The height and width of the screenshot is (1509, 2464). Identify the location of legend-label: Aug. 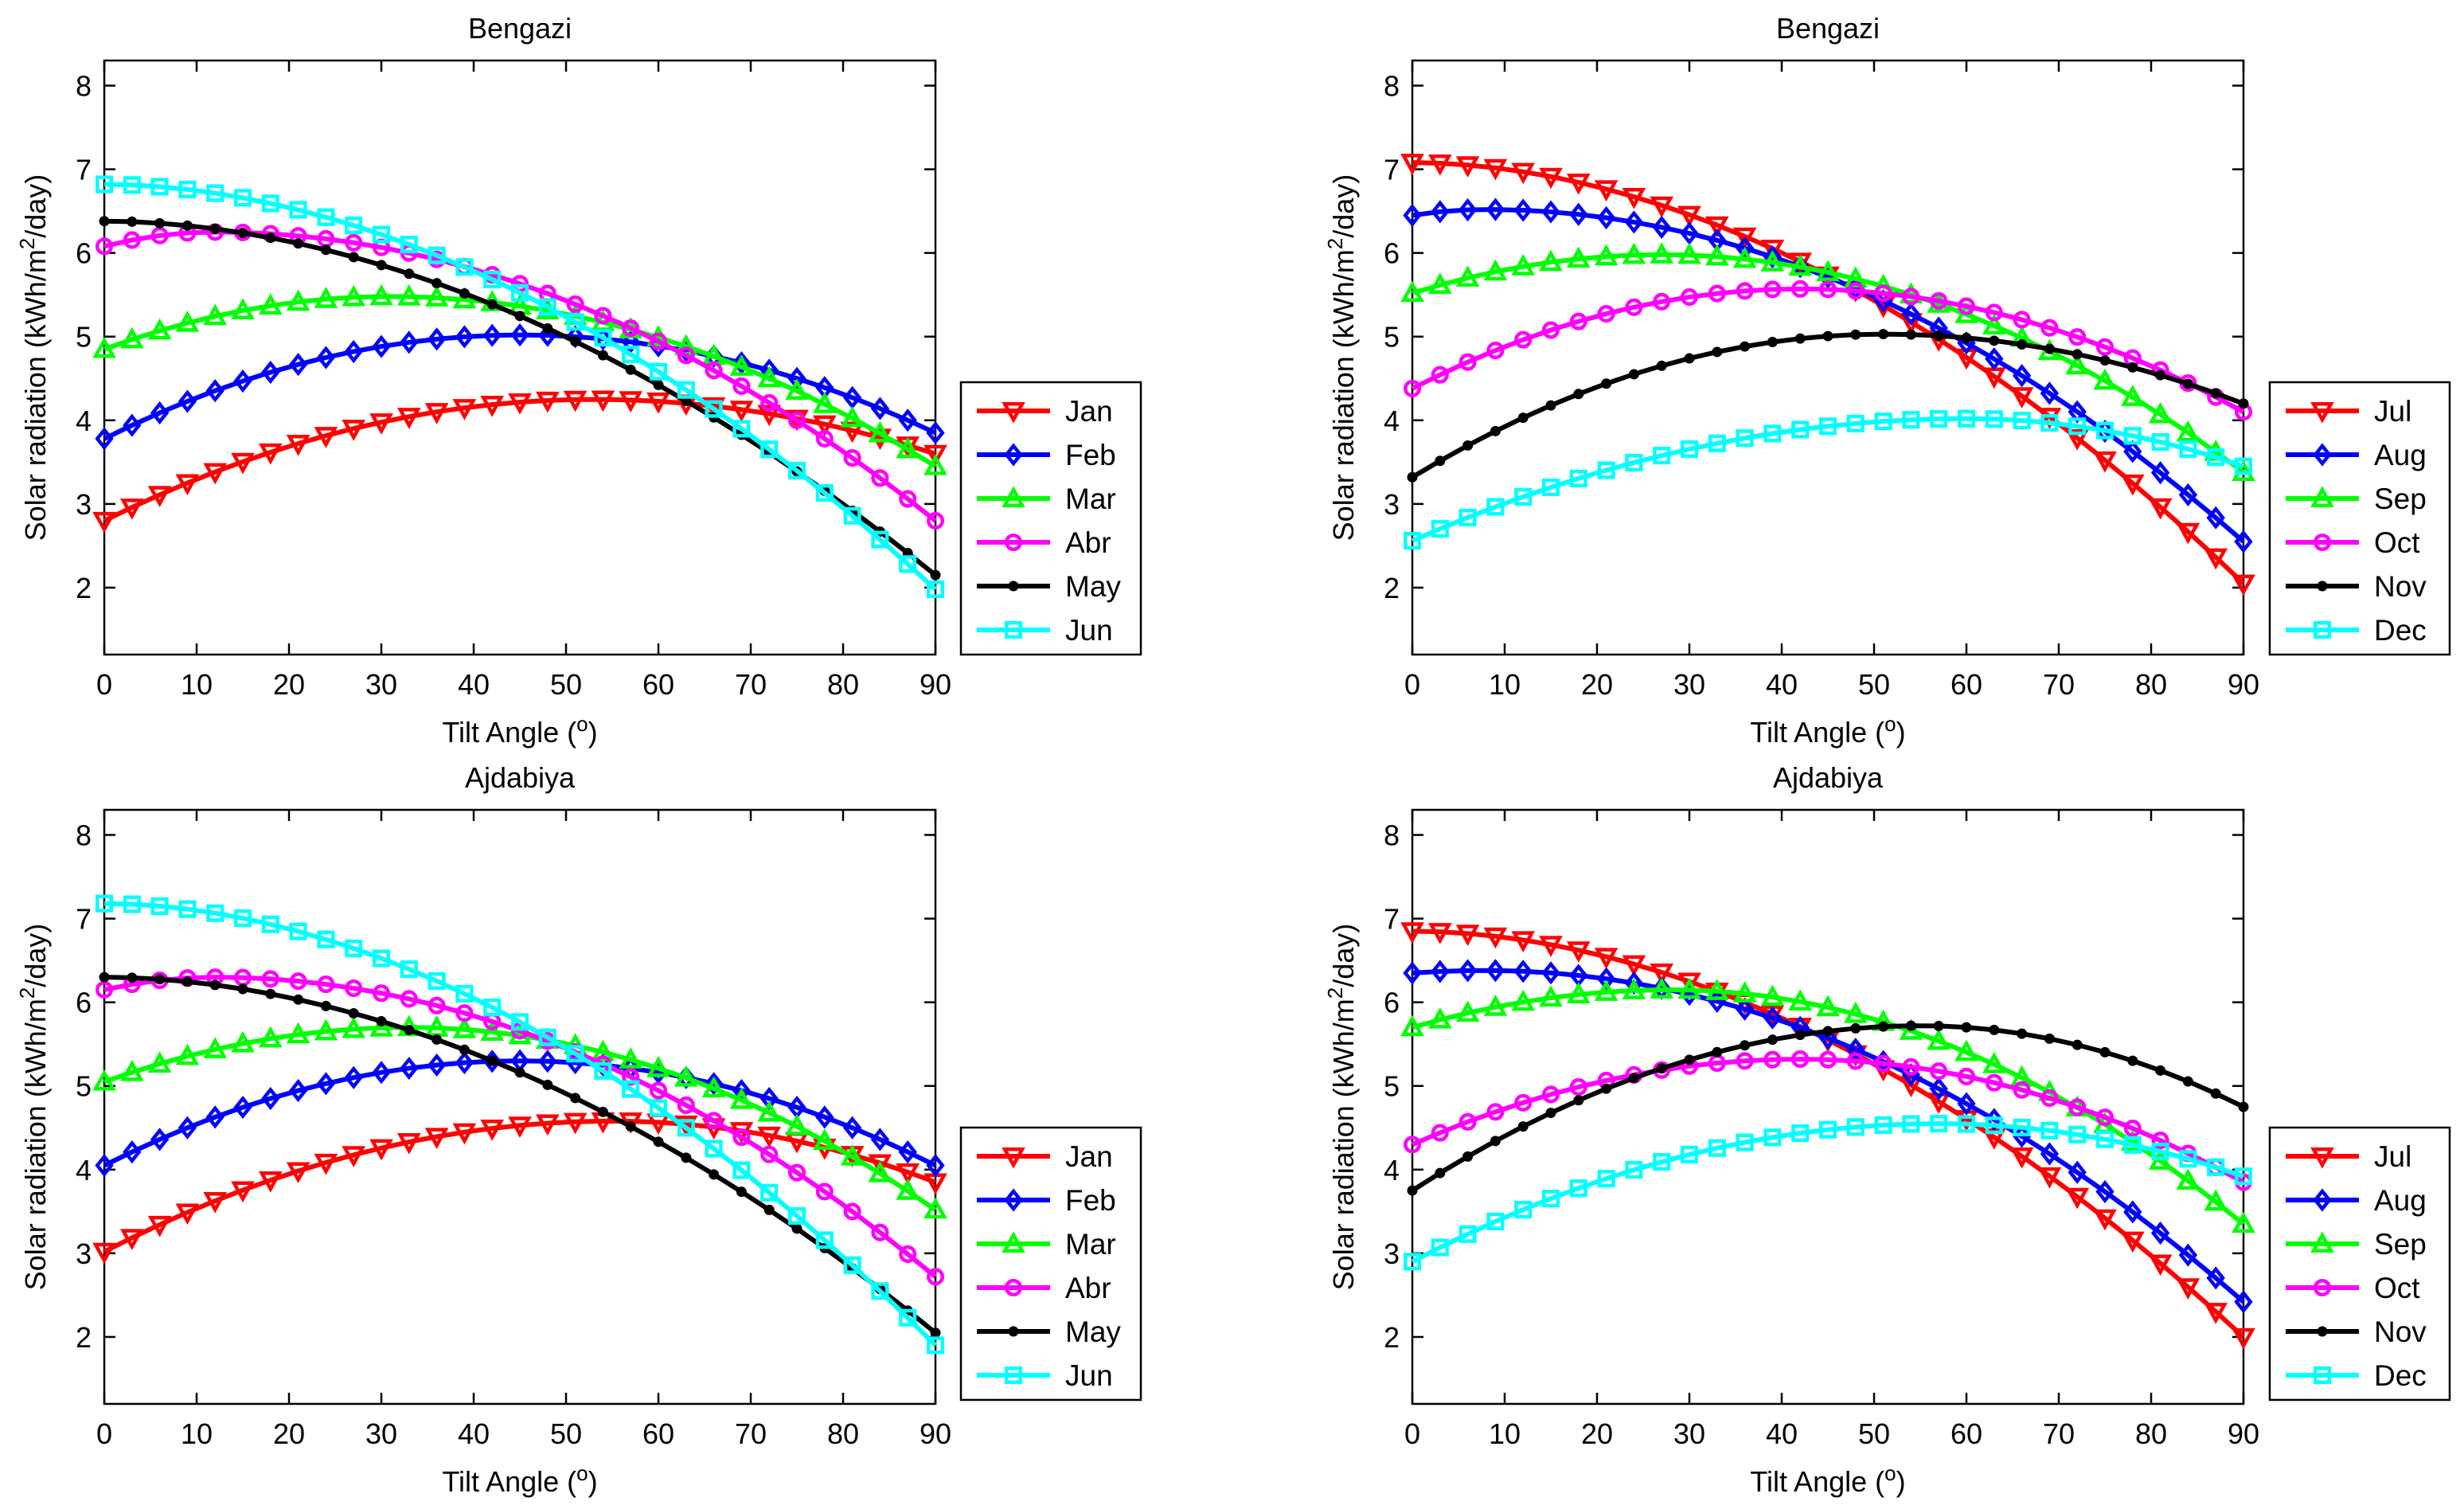
(2400, 1200).